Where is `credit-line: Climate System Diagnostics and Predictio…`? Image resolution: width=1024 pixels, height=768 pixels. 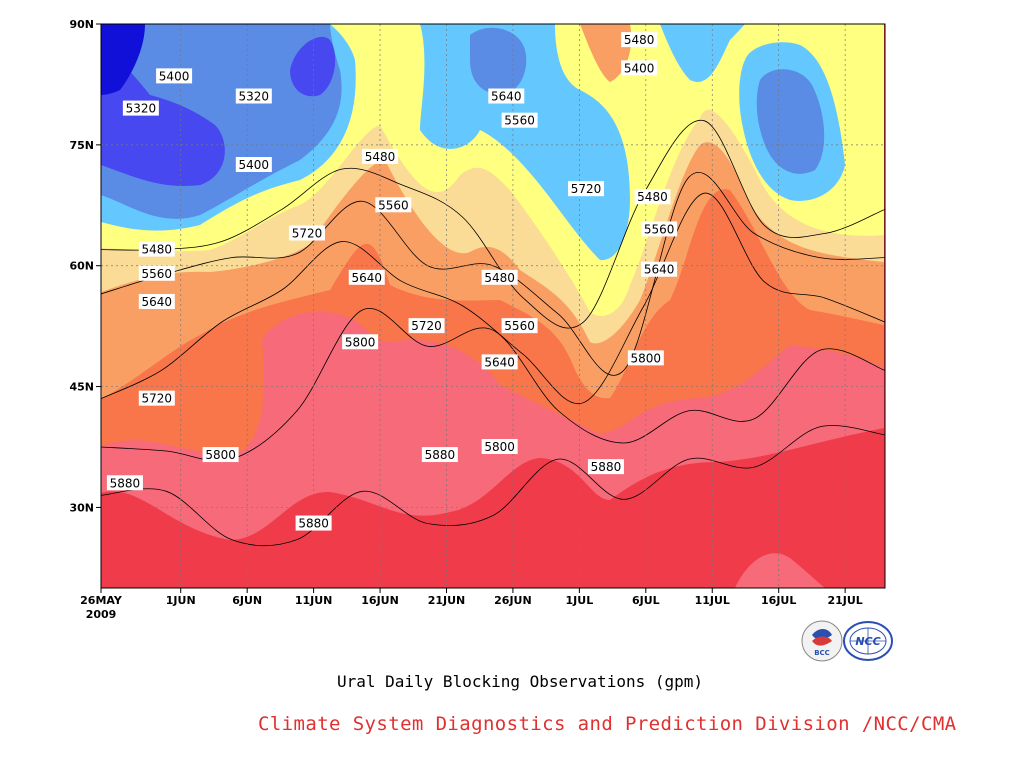 credit-line: Climate System Diagnostics and Predictio… is located at coordinates (607, 724).